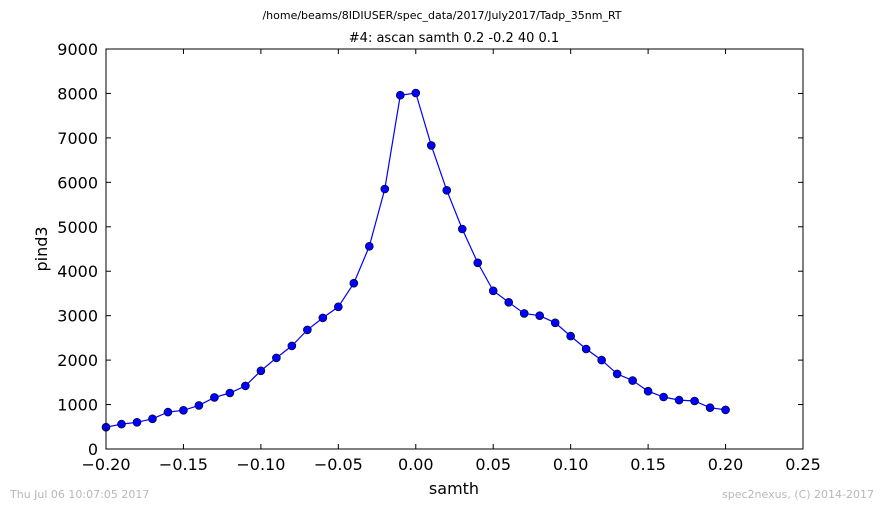  I want to click on x-tick-label: −0.05, so click(338, 464).